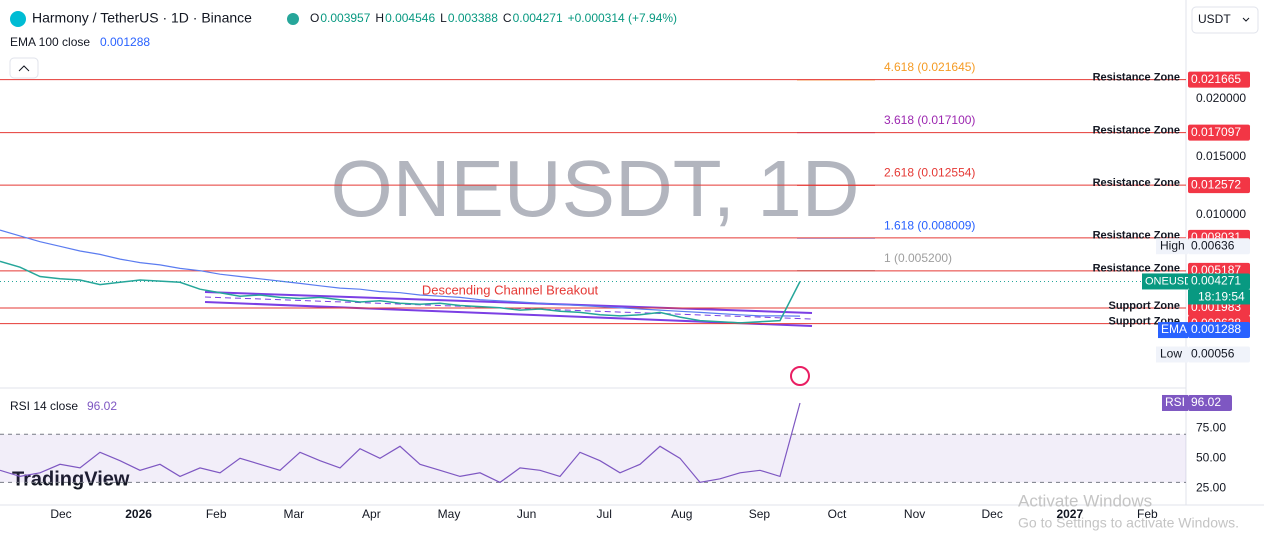 Image resolution: width=1264 pixels, height=534 pixels. Describe the element at coordinates (538, 18) in the screenshot. I see `ohlc-value: 0.004271` at that location.